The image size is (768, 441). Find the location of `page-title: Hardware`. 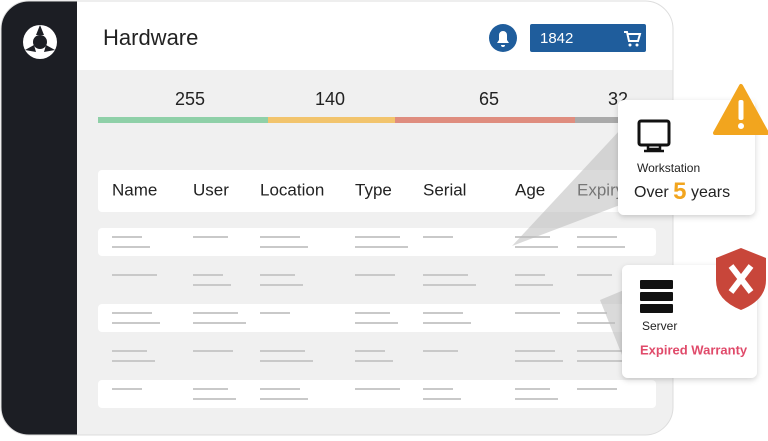

page-title: Hardware is located at coordinates (150, 37).